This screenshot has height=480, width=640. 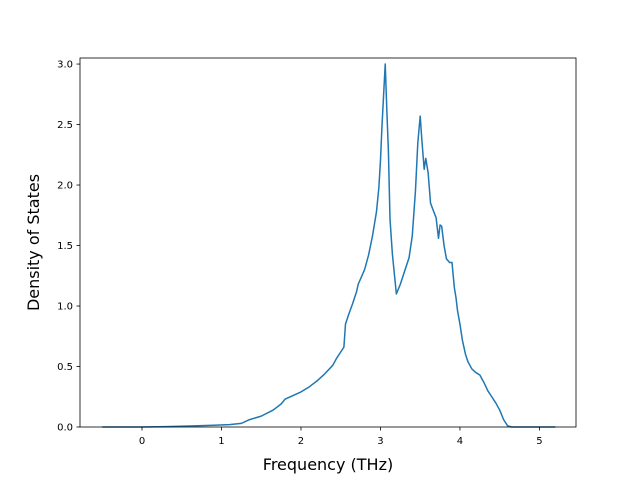 I want to click on x-tick-label: 2, so click(x=301, y=441).